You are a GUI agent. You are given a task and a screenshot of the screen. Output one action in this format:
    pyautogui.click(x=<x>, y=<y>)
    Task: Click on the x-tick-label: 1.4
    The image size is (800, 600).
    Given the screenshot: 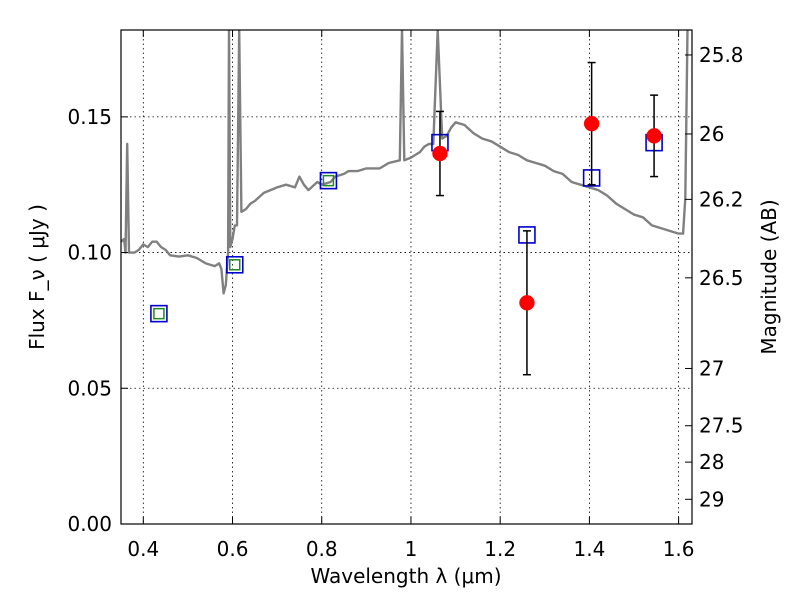 What is the action you would take?
    pyautogui.click(x=589, y=549)
    